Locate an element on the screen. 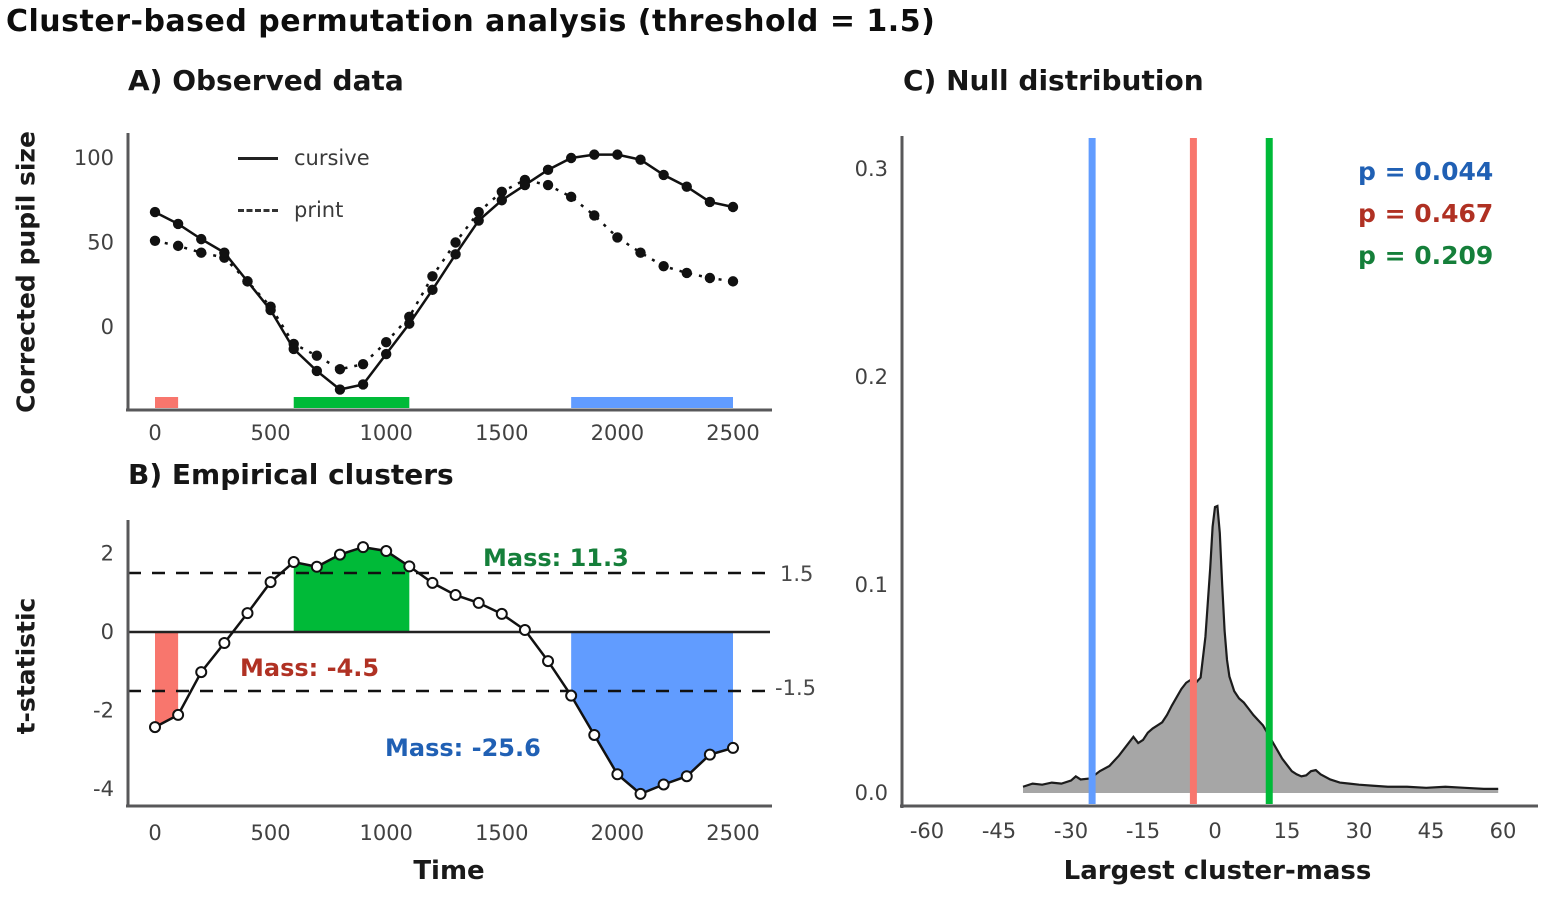  y-tick-label: -4 is located at coordinates (103, 789).